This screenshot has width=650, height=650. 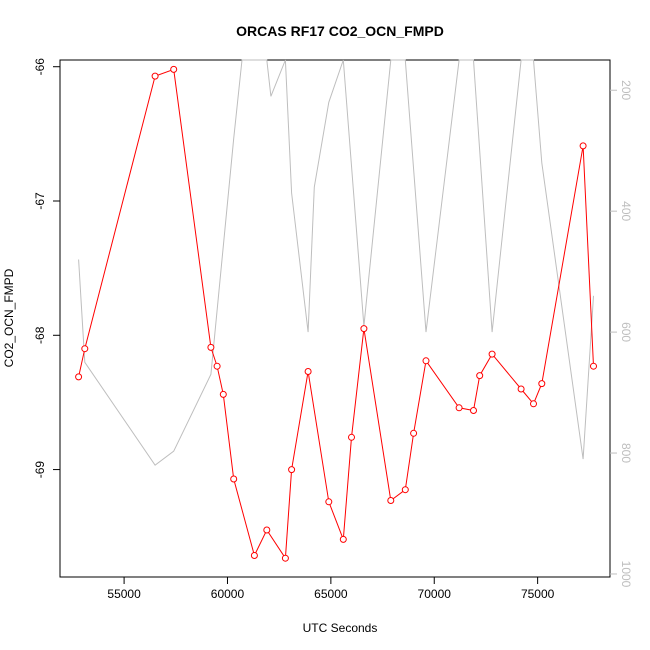 What do you see at coordinates (626, 574) in the screenshot?
I see `y2-tick-label: 1000` at bounding box center [626, 574].